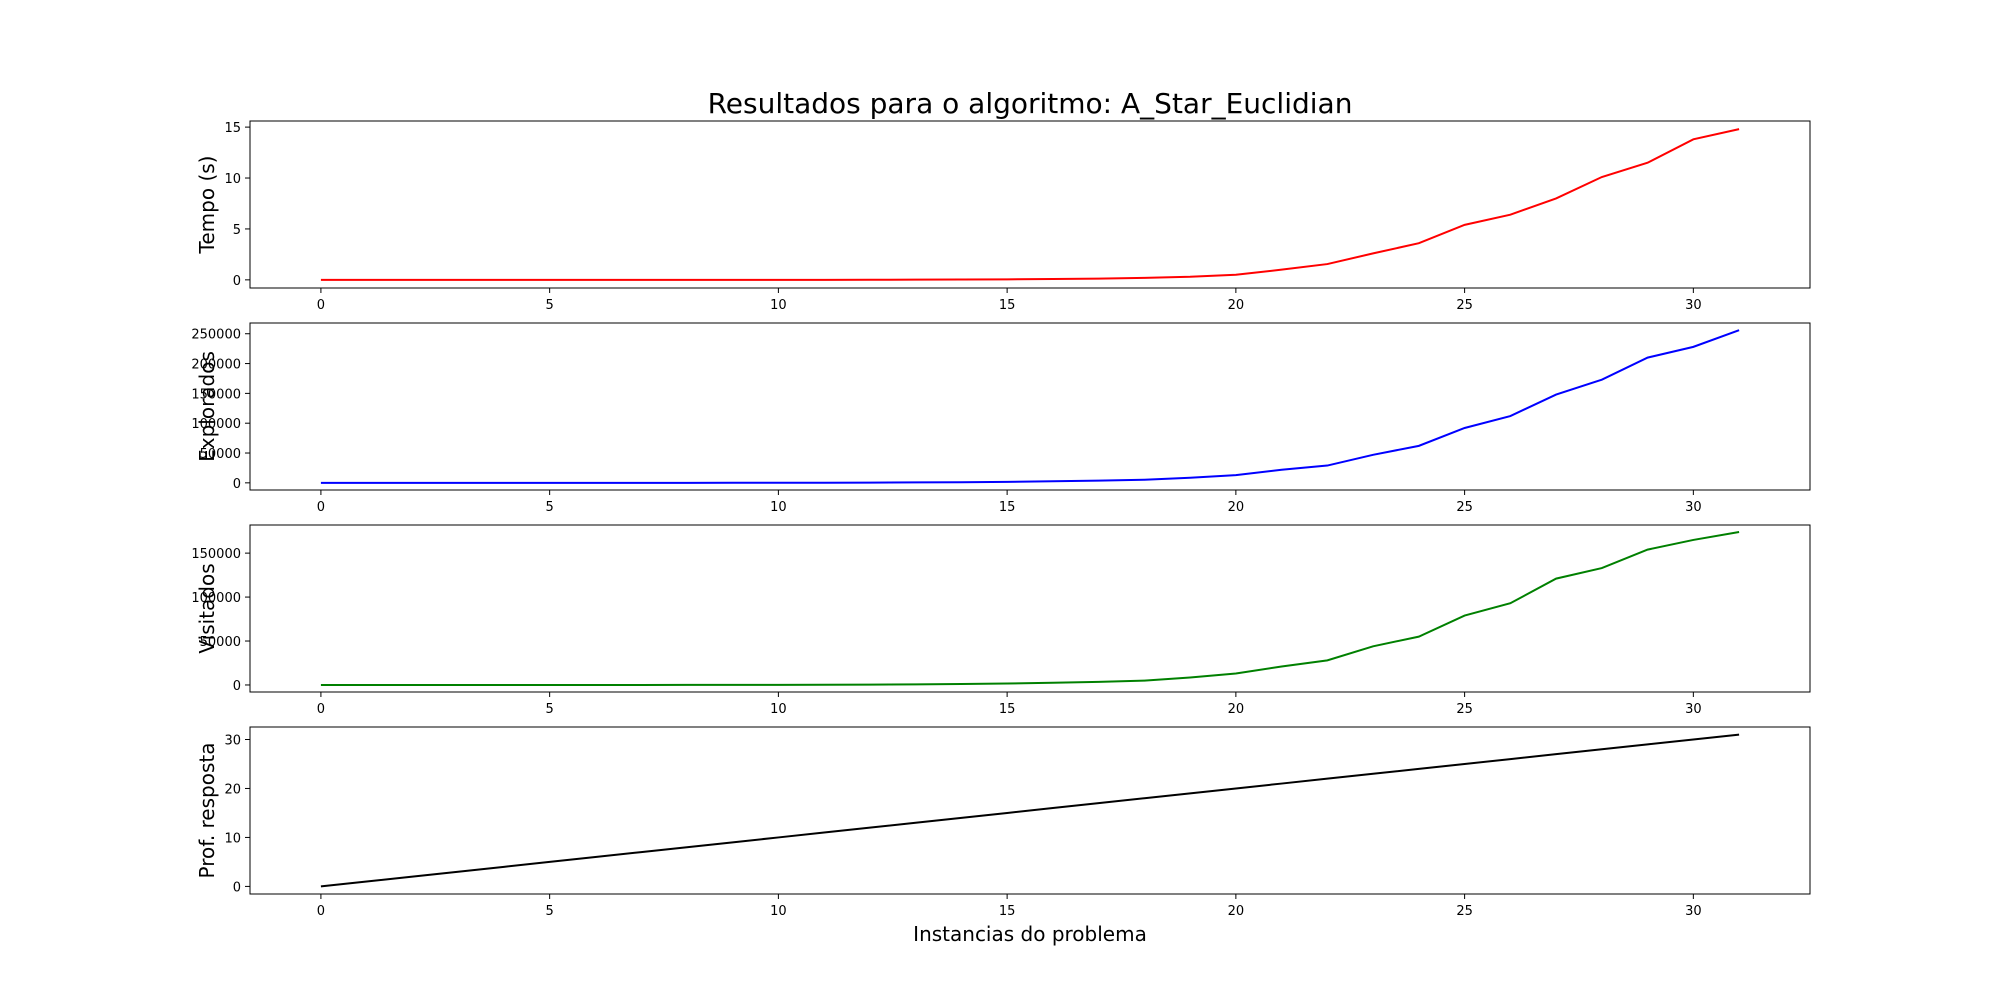  What do you see at coordinates (237, 230) in the screenshot?
I see `y-tick-label: 5` at bounding box center [237, 230].